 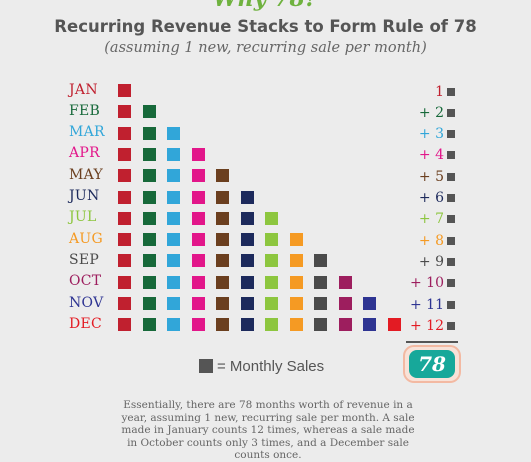 What do you see at coordinates (149, 303) in the screenshot?
I see `sale-square-nov-feb` at bounding box center [149, 303].